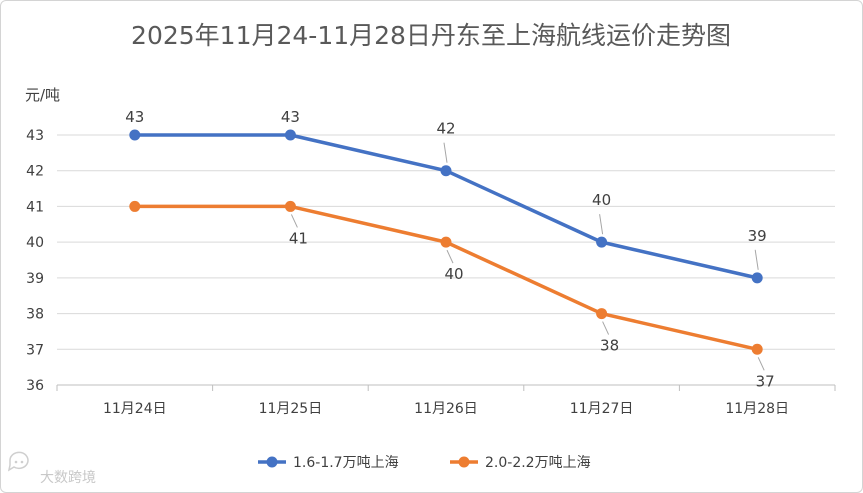 The image size is (863, 493). What do you see at coordinates (135, 409) in the screenshot?
I see `x-tick-label: 11月24日` at bounding box center [135, 409].